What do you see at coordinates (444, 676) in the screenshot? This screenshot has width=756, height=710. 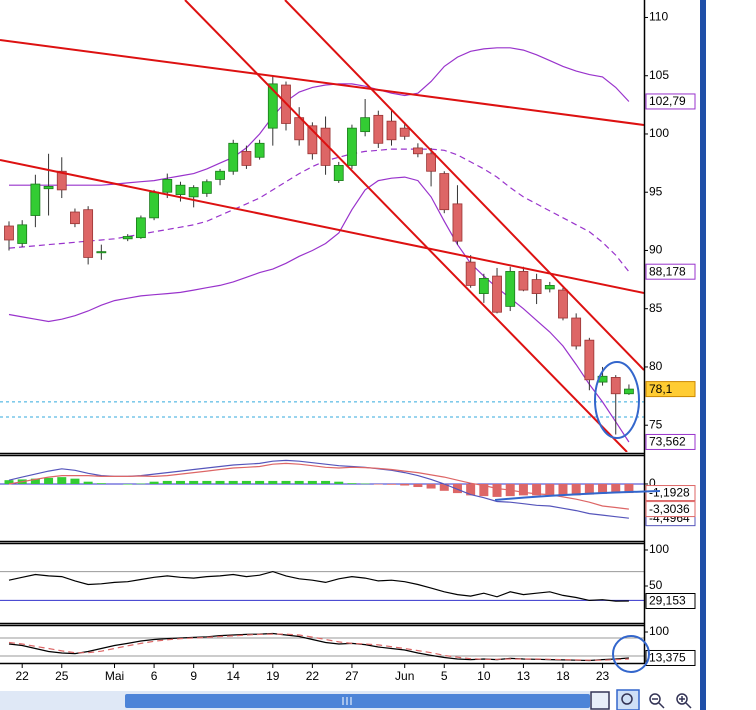 I see `x-tick-label: 5` at bounding box center [444, 676].